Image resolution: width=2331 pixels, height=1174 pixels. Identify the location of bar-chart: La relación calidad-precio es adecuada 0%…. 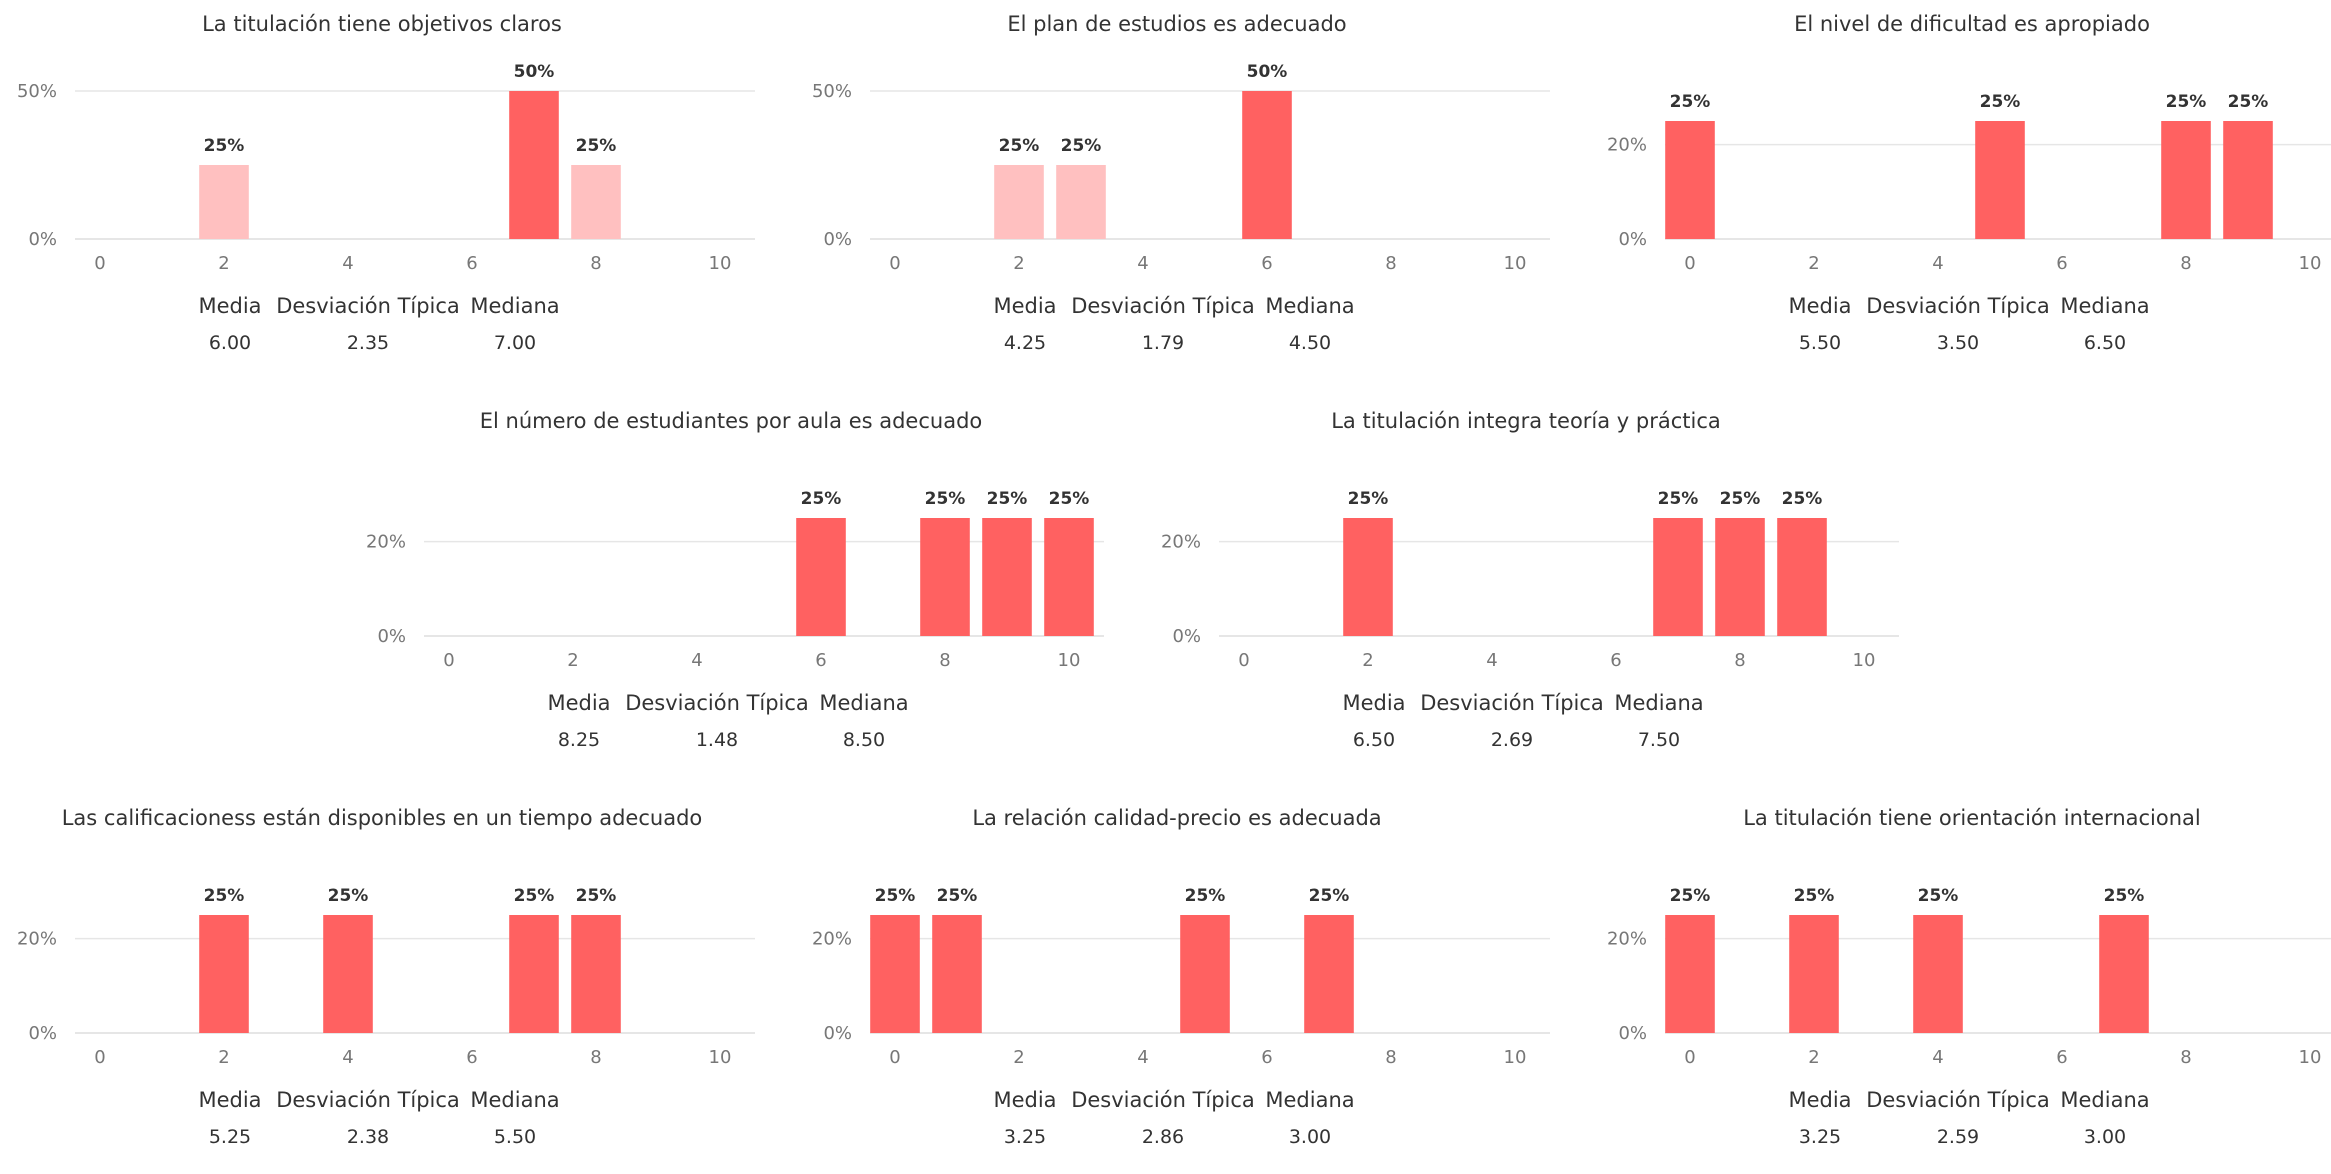
(1181, 937).